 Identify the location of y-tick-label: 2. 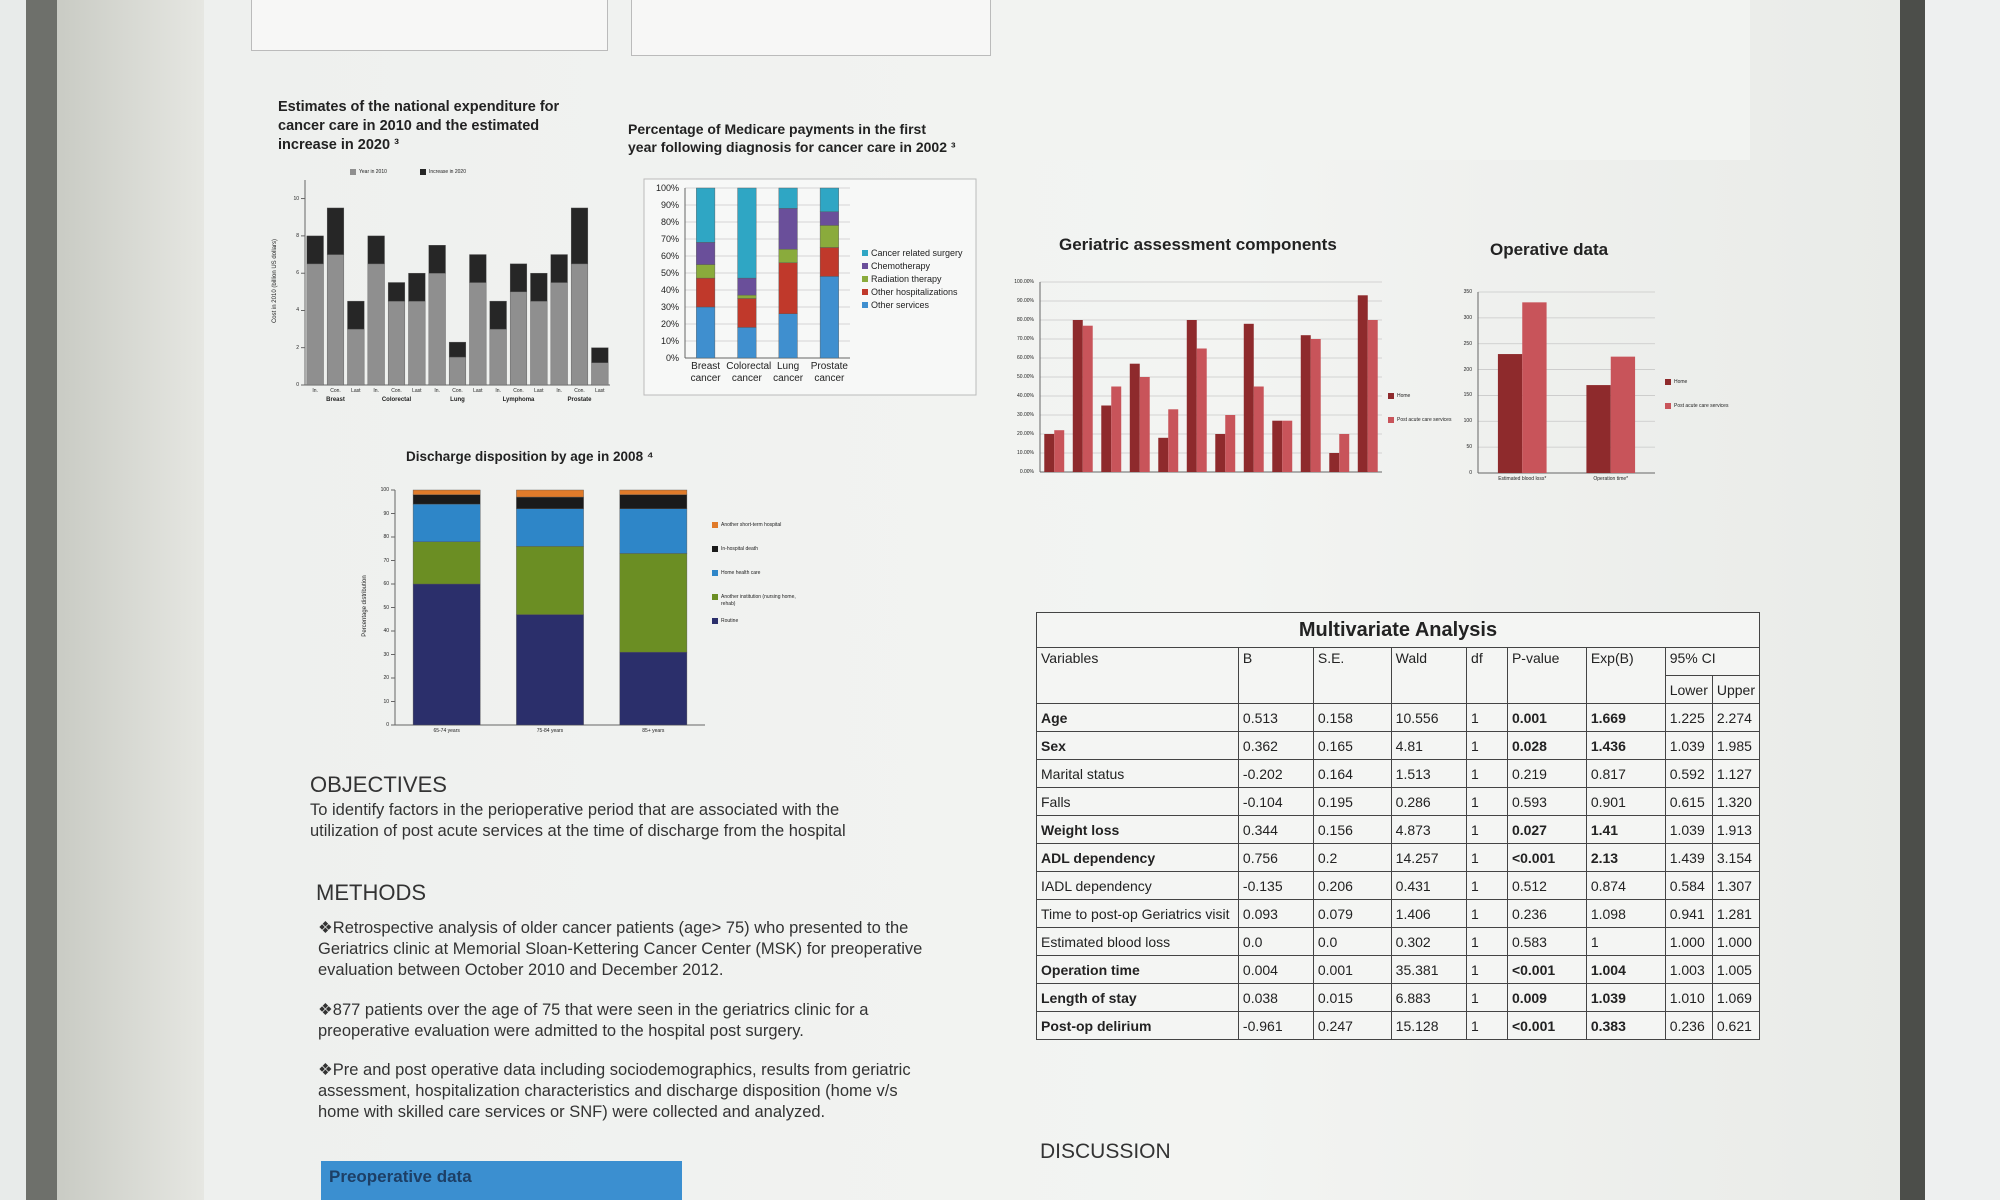
(297, 347).